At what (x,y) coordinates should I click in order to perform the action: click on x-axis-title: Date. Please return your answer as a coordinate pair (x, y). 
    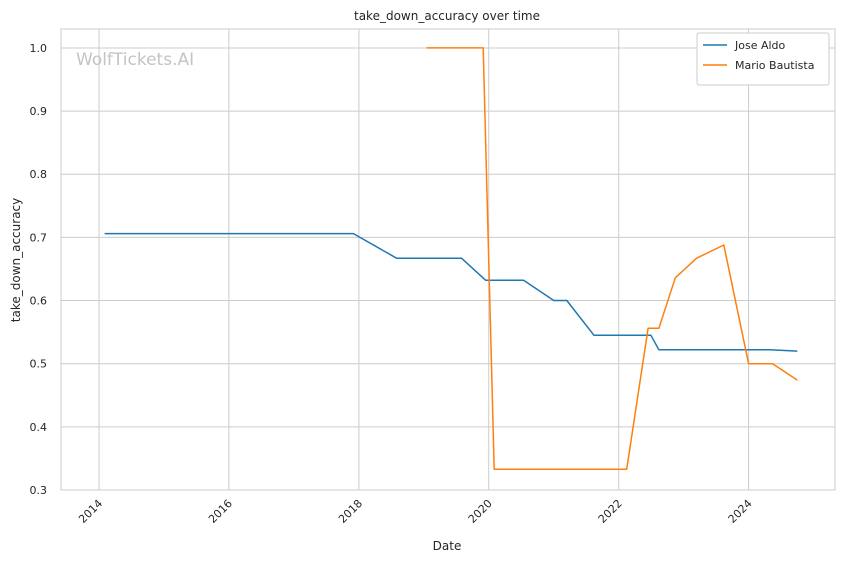
    Looking at the image, I should click on (447, 546).